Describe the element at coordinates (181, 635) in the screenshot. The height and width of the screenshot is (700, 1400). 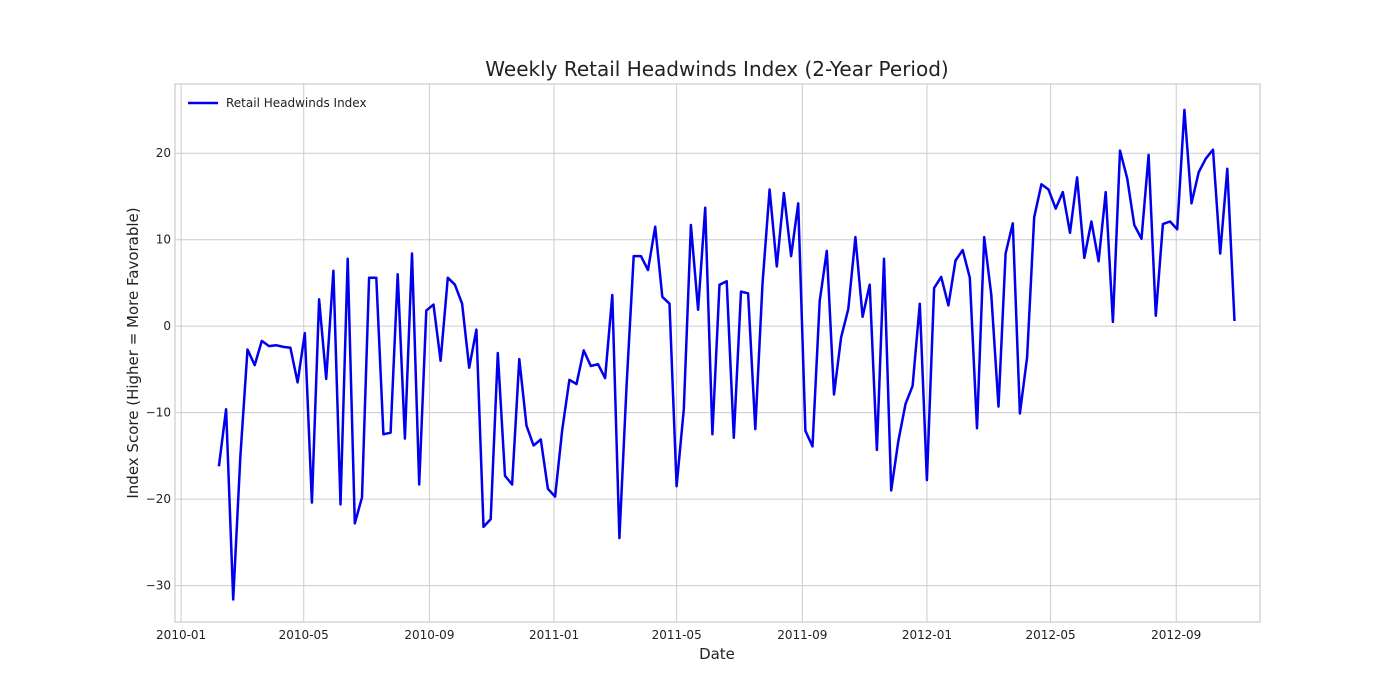
I see `x-tick-label: 2010-01` at that location.